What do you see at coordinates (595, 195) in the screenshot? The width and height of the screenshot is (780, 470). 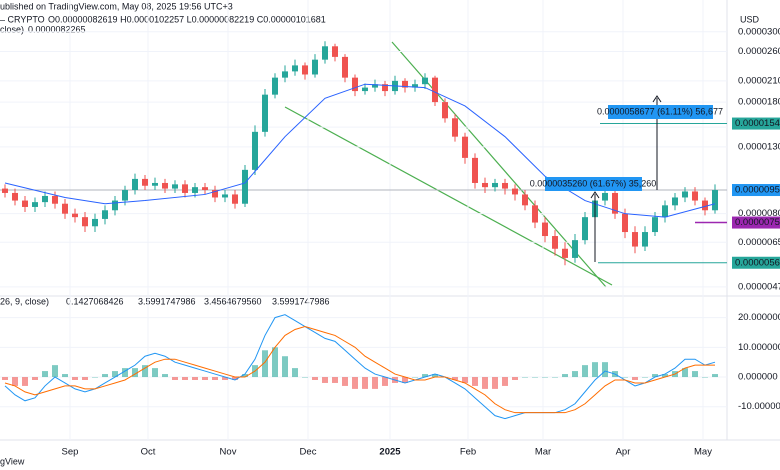 I see `arrow-head` at bounding box center [595, 195].